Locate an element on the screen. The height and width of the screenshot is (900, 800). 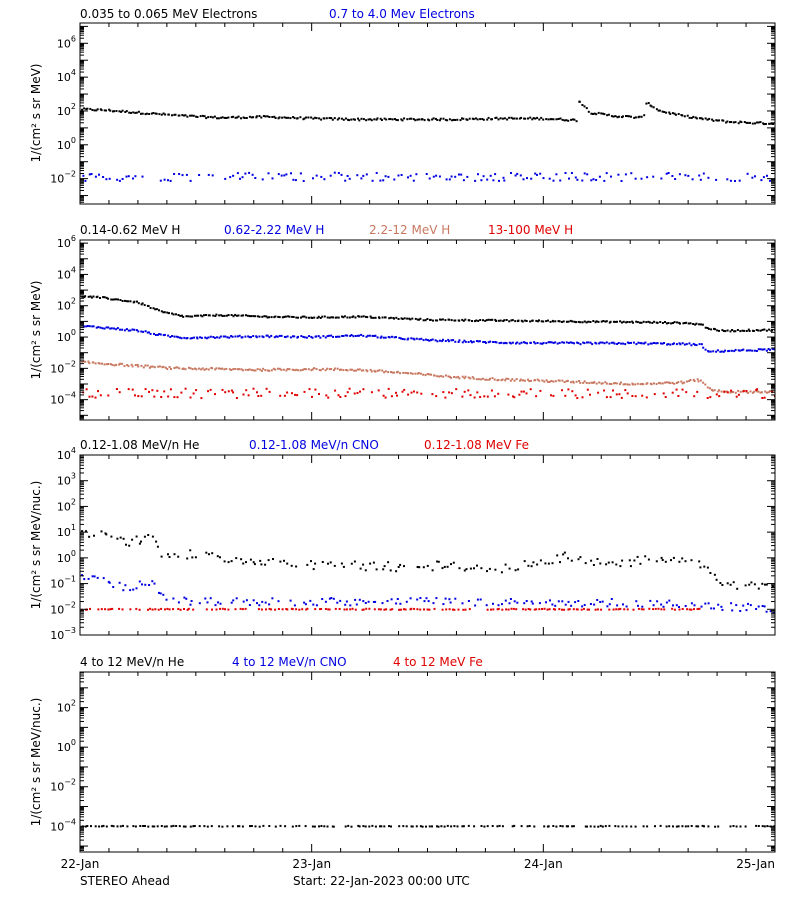
series-0-62-2-22-mev-h is located at coordinates (428, 338).